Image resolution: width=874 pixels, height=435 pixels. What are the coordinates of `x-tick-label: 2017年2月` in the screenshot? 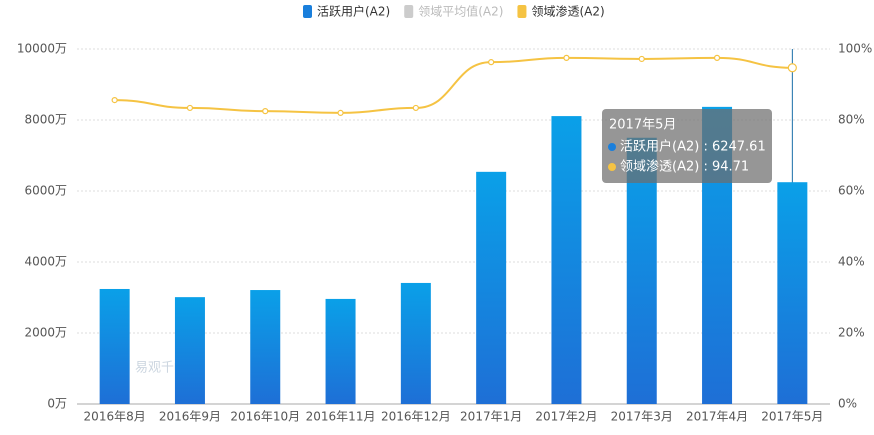 It's located at (566, 417).